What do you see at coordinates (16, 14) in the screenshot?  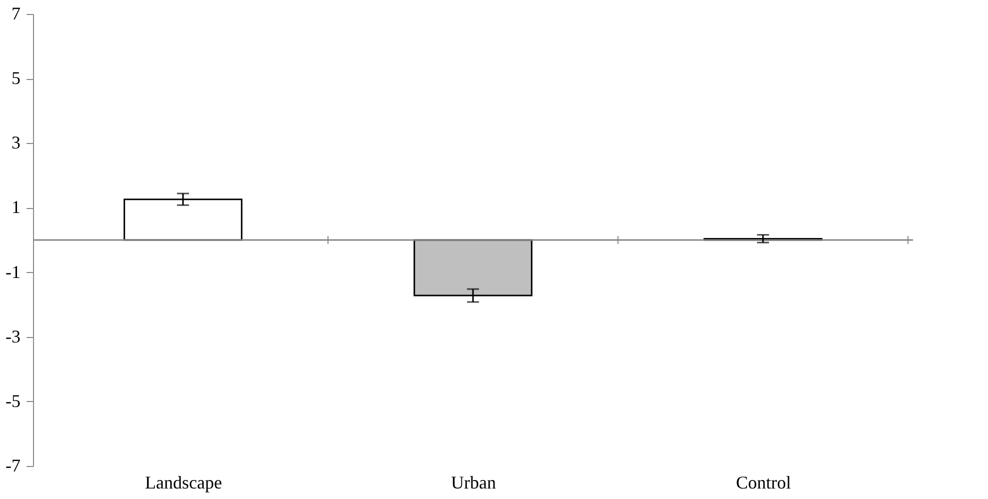 I see `y-tick-label: 7` at bounding box center [16, 14].